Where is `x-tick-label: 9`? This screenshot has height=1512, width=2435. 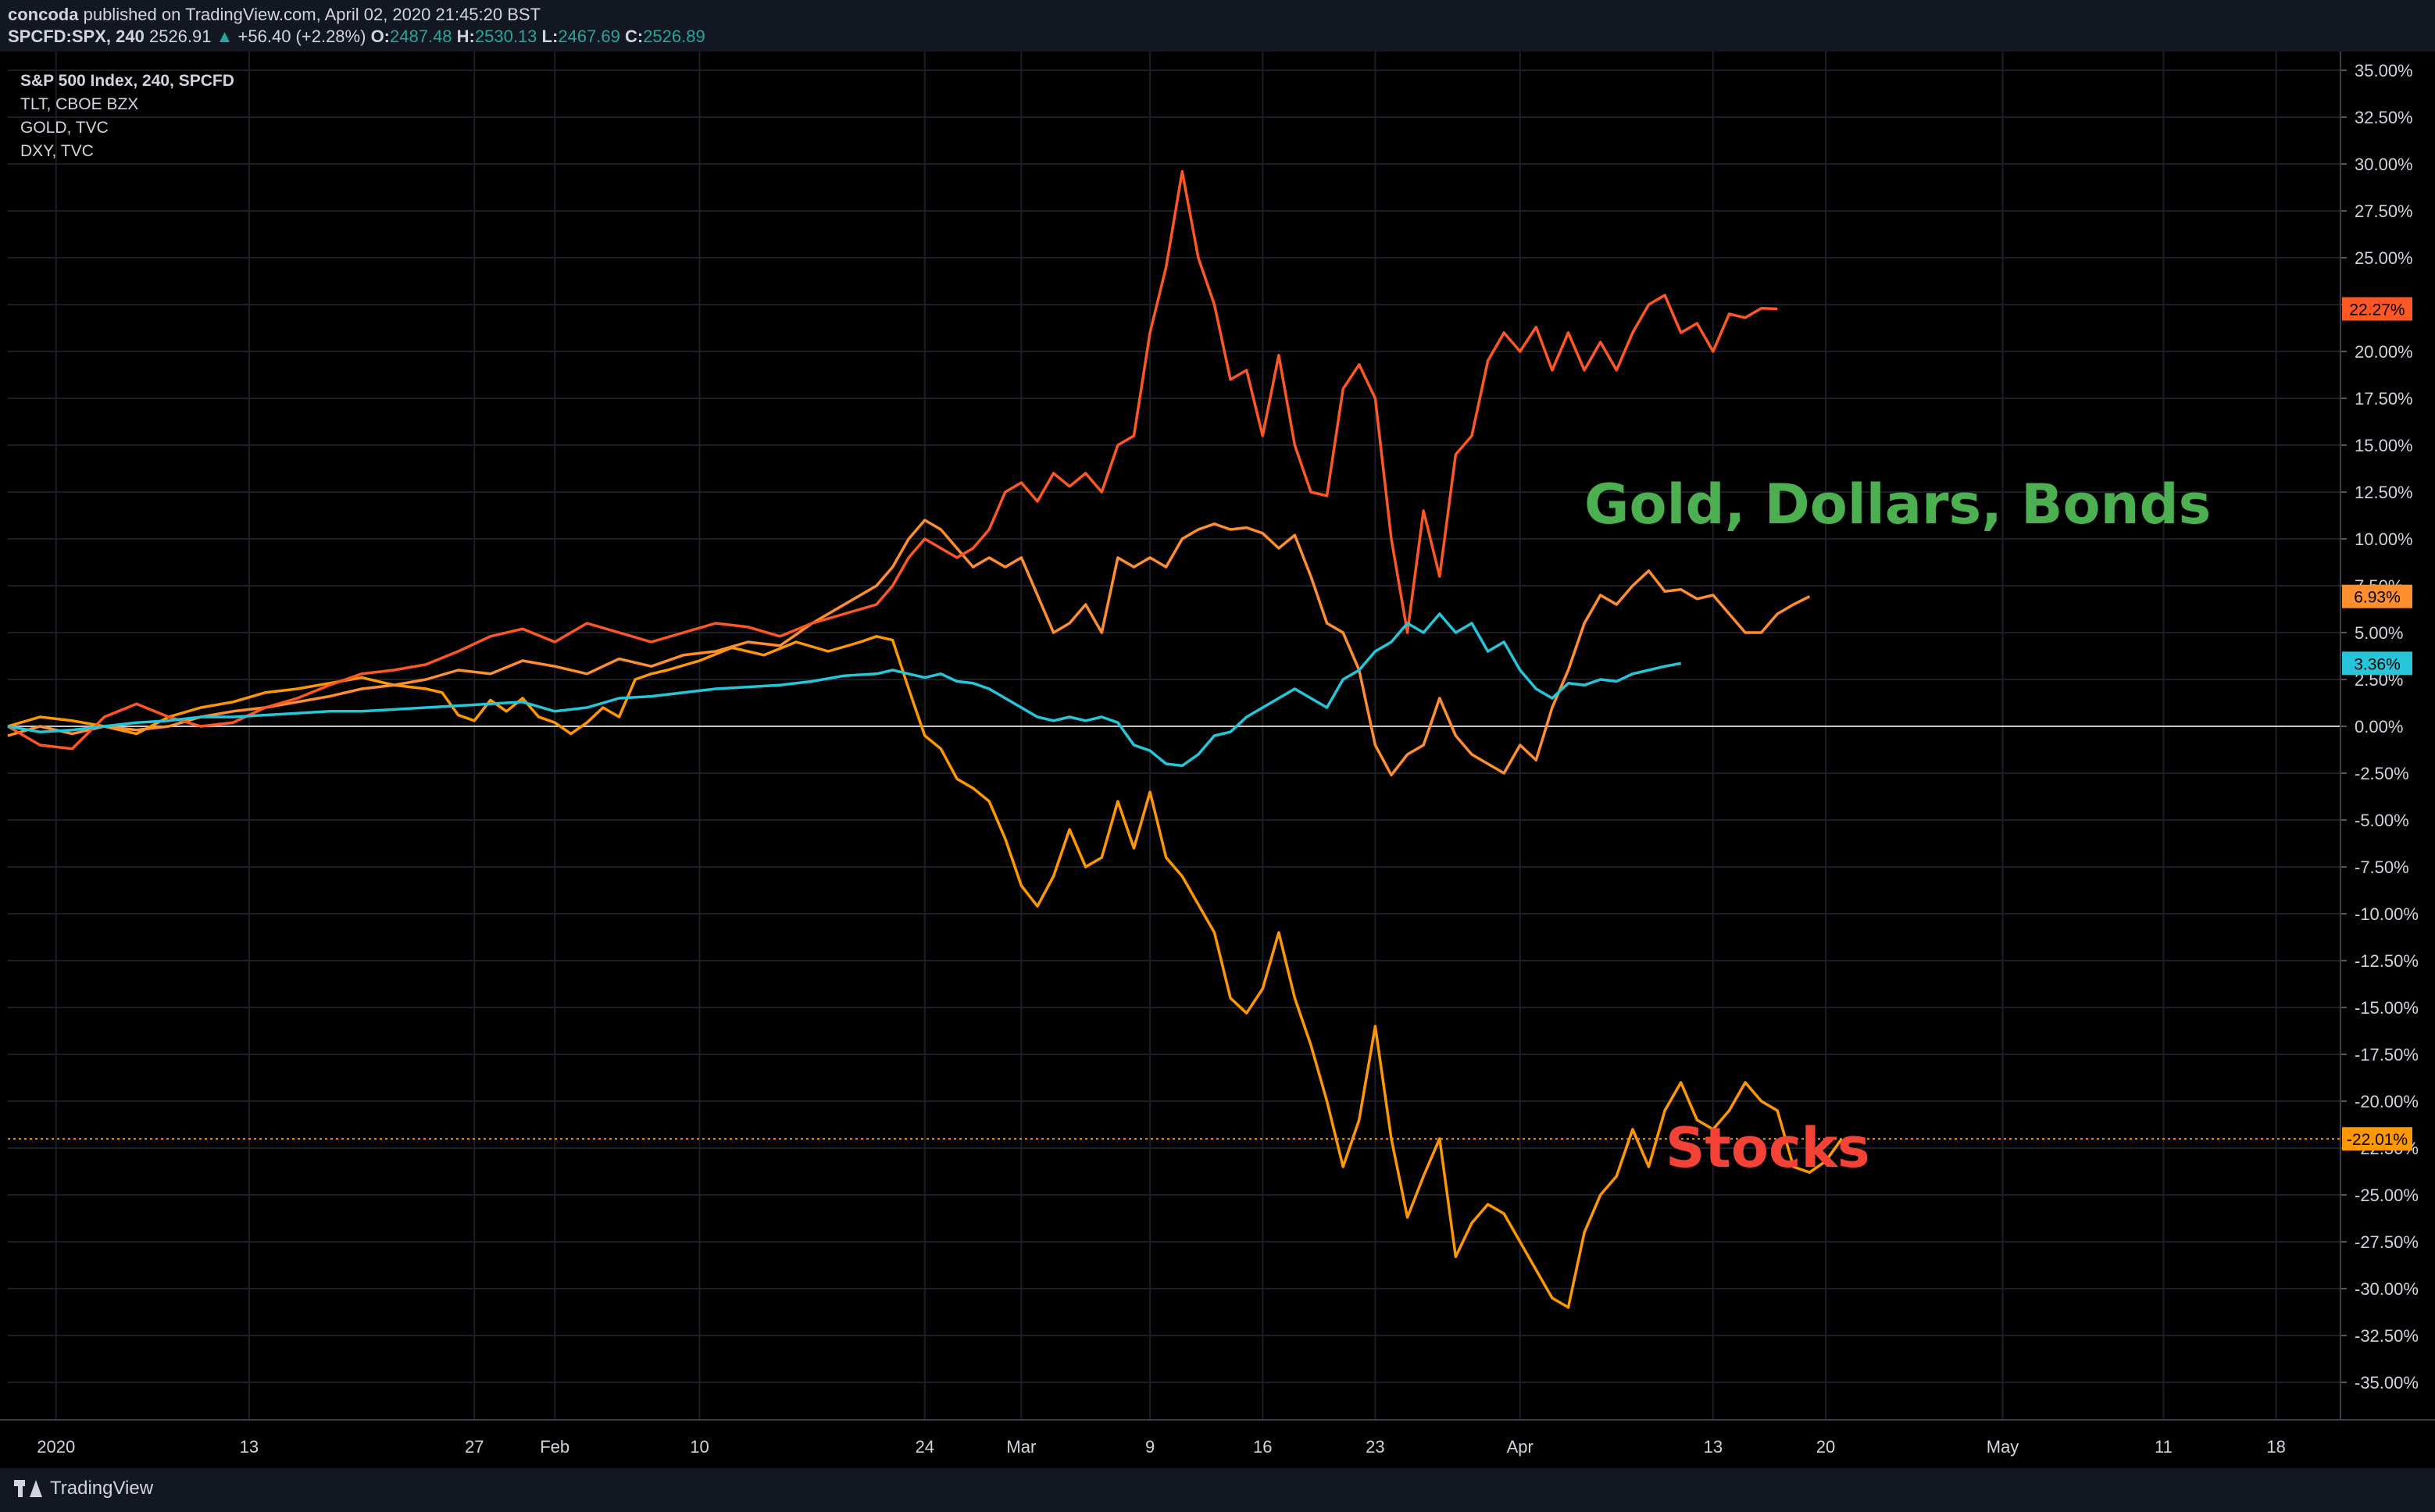 x-tick-label: 9 is located at coordinates (1150, 1447).